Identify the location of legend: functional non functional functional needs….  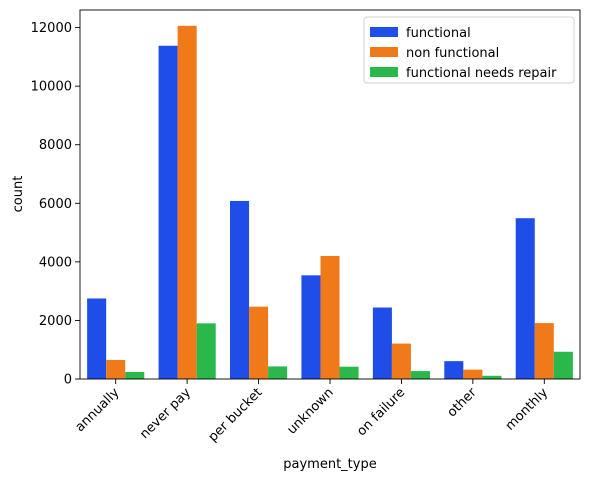
(469, 50).